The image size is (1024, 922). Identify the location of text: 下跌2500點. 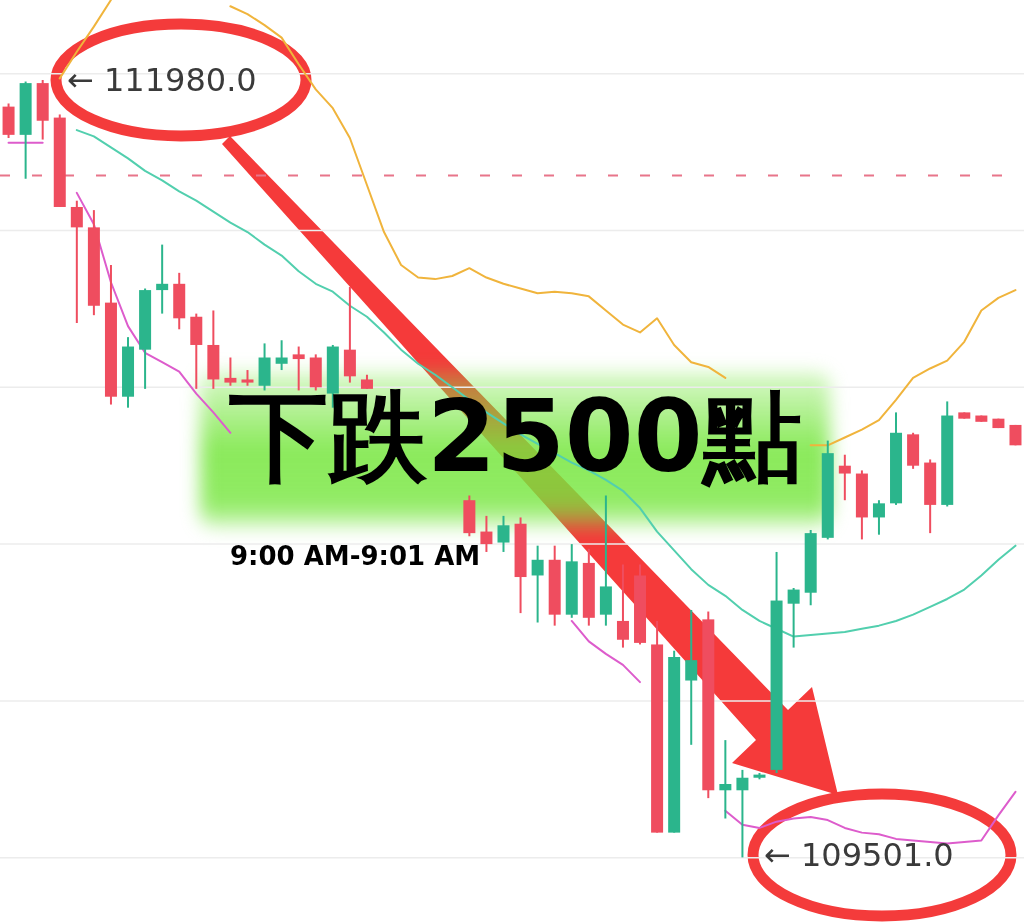
(515, 436).